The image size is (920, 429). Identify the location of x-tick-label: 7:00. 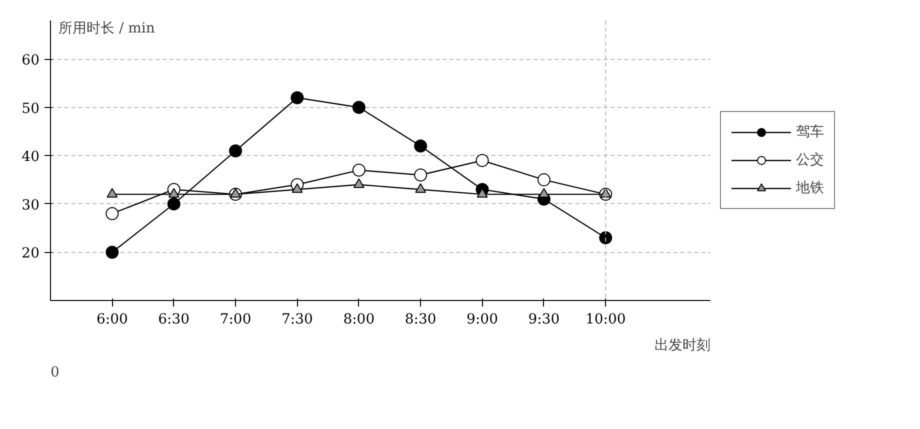
(236, 320).